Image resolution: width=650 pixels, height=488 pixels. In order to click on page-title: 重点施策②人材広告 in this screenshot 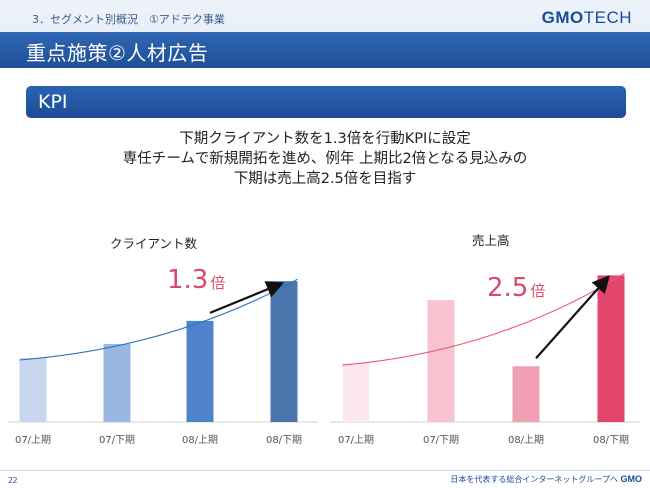, I will do `click(117, 53)`.